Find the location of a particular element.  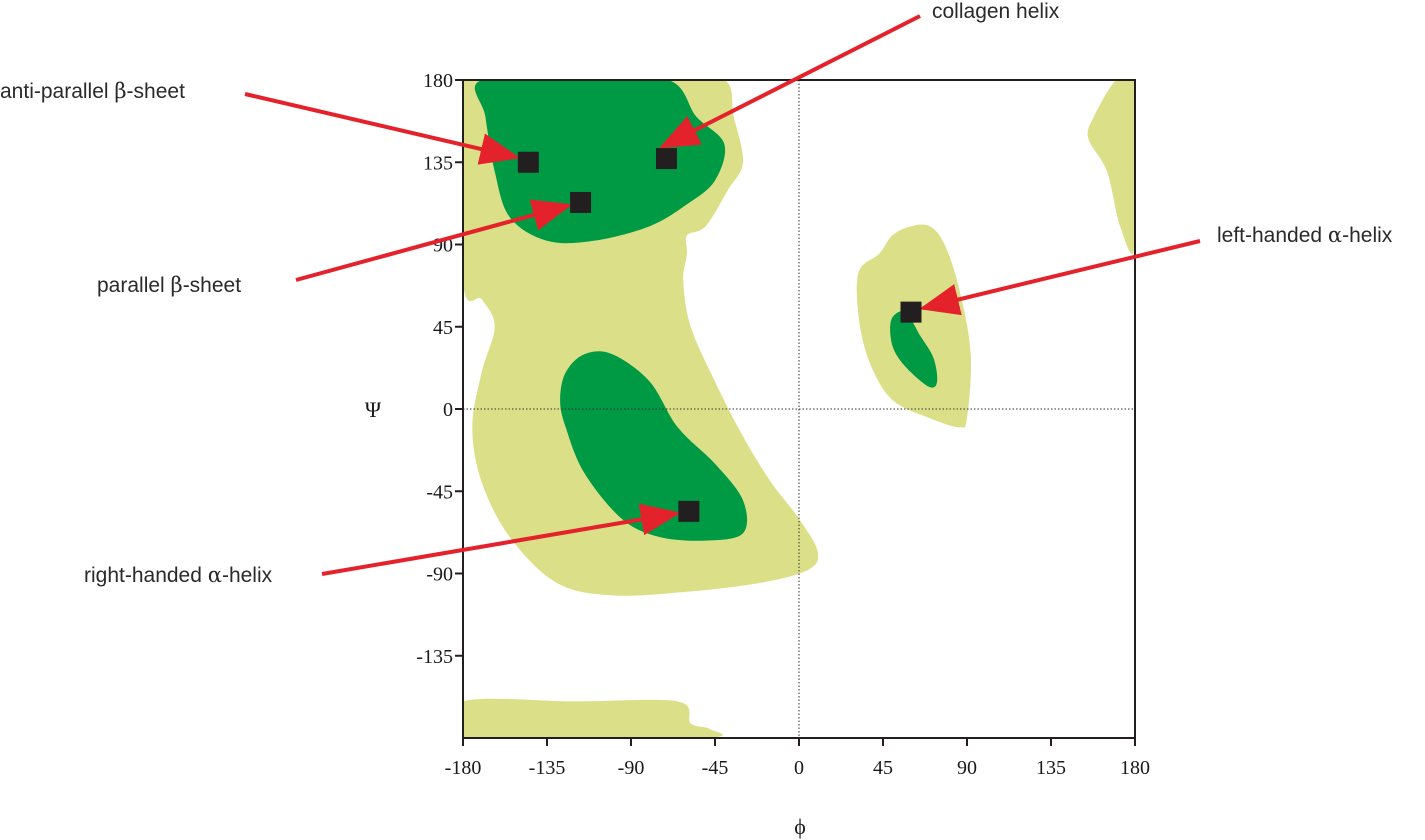

x-tick-label: 90 is located at coordinates (967, 768).